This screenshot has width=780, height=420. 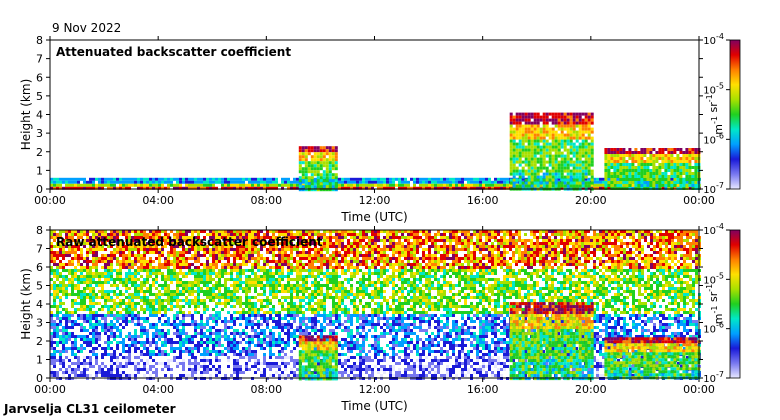 I want to click on panel-title: Attenuated backscatter coefficient, so click(x=173, y=52).